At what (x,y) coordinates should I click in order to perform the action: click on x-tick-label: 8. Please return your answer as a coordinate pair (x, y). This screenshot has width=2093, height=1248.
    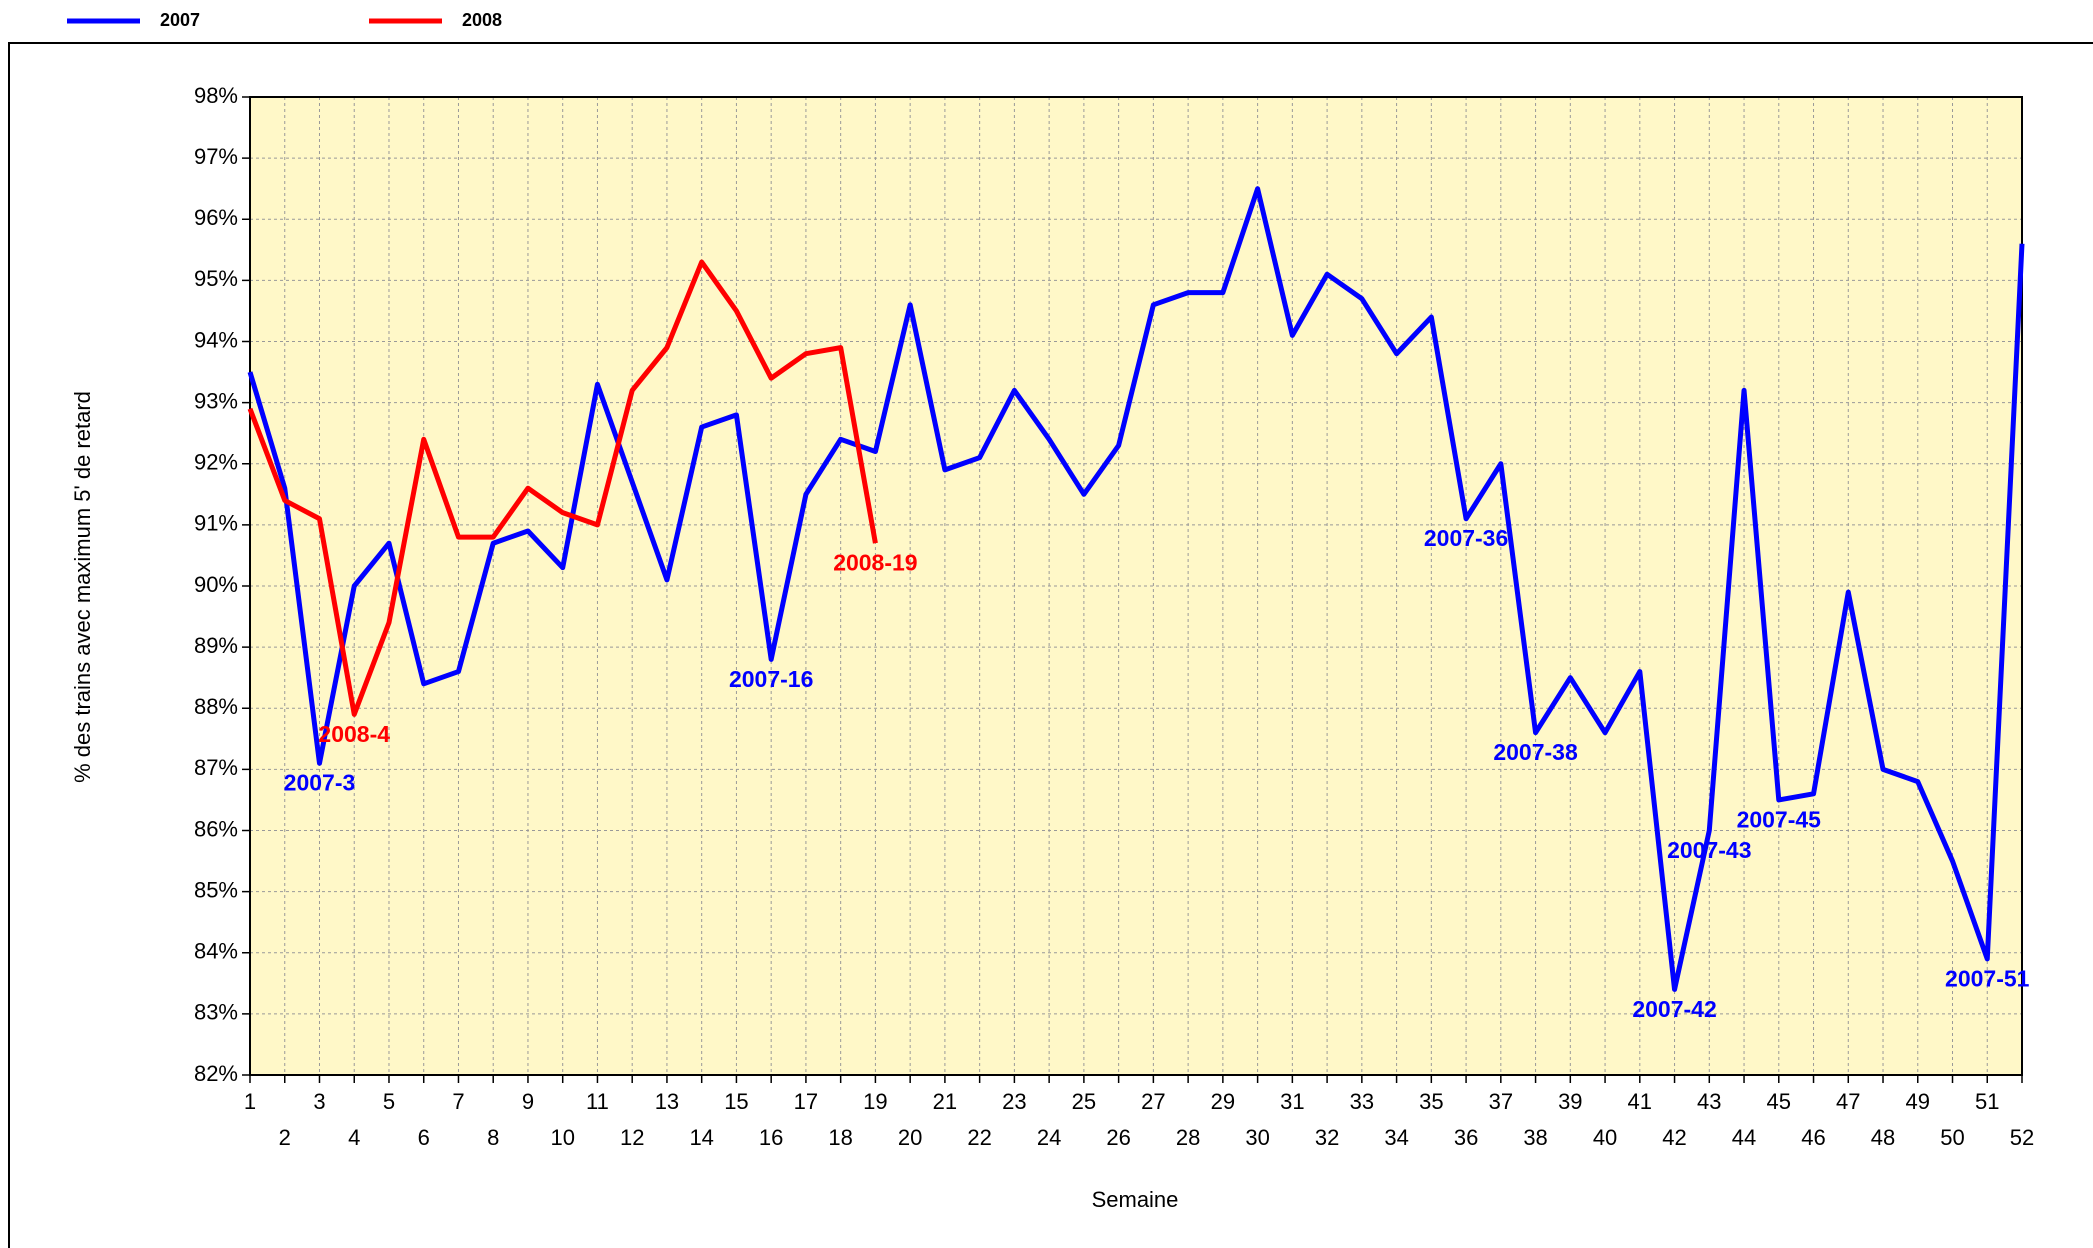
    Looking at the image, I should click on (493, 1137).